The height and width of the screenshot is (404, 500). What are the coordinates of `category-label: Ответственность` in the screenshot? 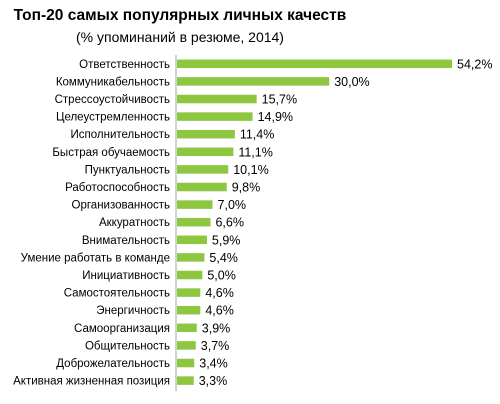 It's located at (124, 65).